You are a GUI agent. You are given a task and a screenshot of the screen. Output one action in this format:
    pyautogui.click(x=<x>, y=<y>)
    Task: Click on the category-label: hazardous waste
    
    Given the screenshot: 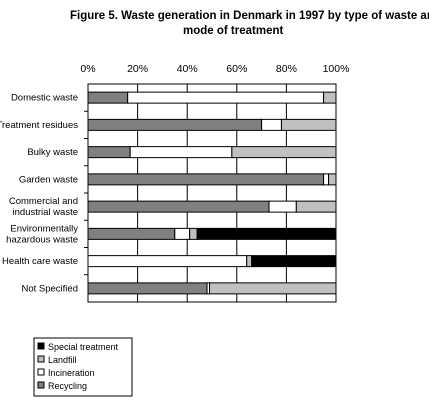 What is the action you would take?
    pyautogui.click(x=42, y=239)
    